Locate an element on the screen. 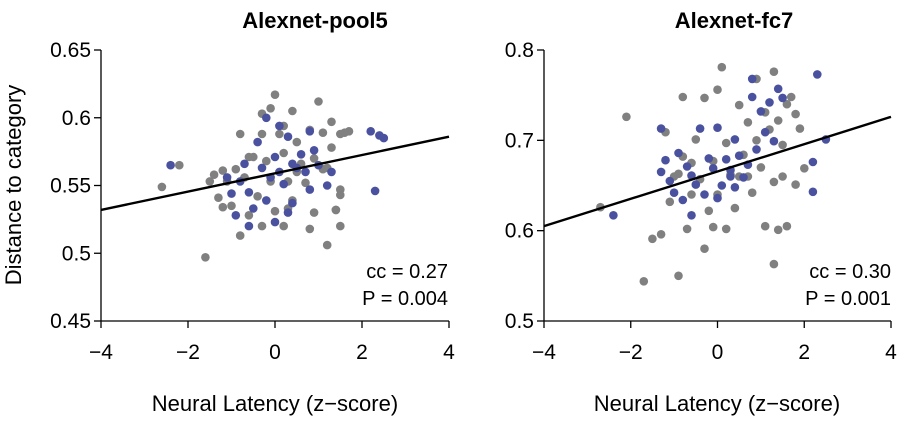  y-tick-label: 0.45 is located at coordinates (70, 321).